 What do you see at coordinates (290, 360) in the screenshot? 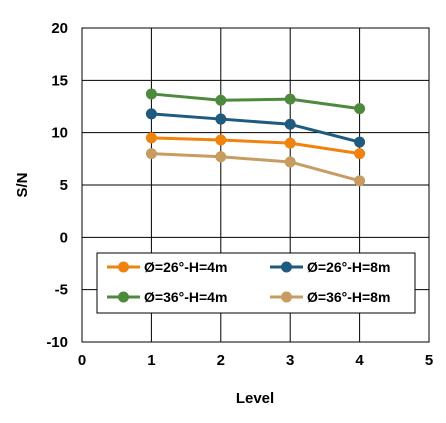
I see `x-tick-label: 3` at bounding box center [290, 360].